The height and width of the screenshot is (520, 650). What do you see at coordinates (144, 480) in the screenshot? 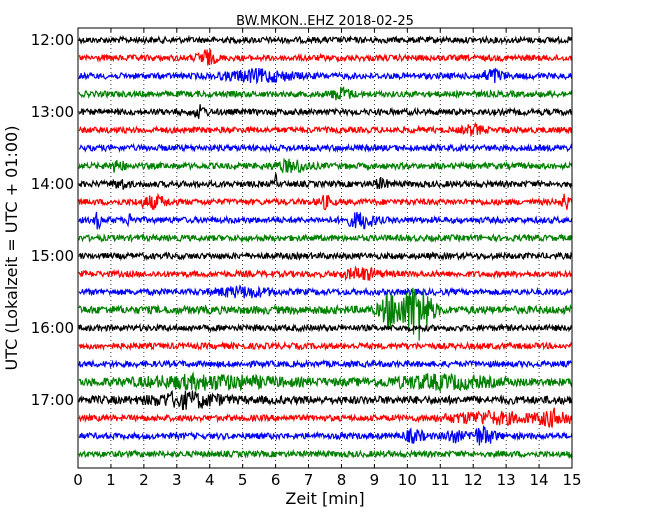
I see `x-tick-label: 2` at bounding box center [144, 480].